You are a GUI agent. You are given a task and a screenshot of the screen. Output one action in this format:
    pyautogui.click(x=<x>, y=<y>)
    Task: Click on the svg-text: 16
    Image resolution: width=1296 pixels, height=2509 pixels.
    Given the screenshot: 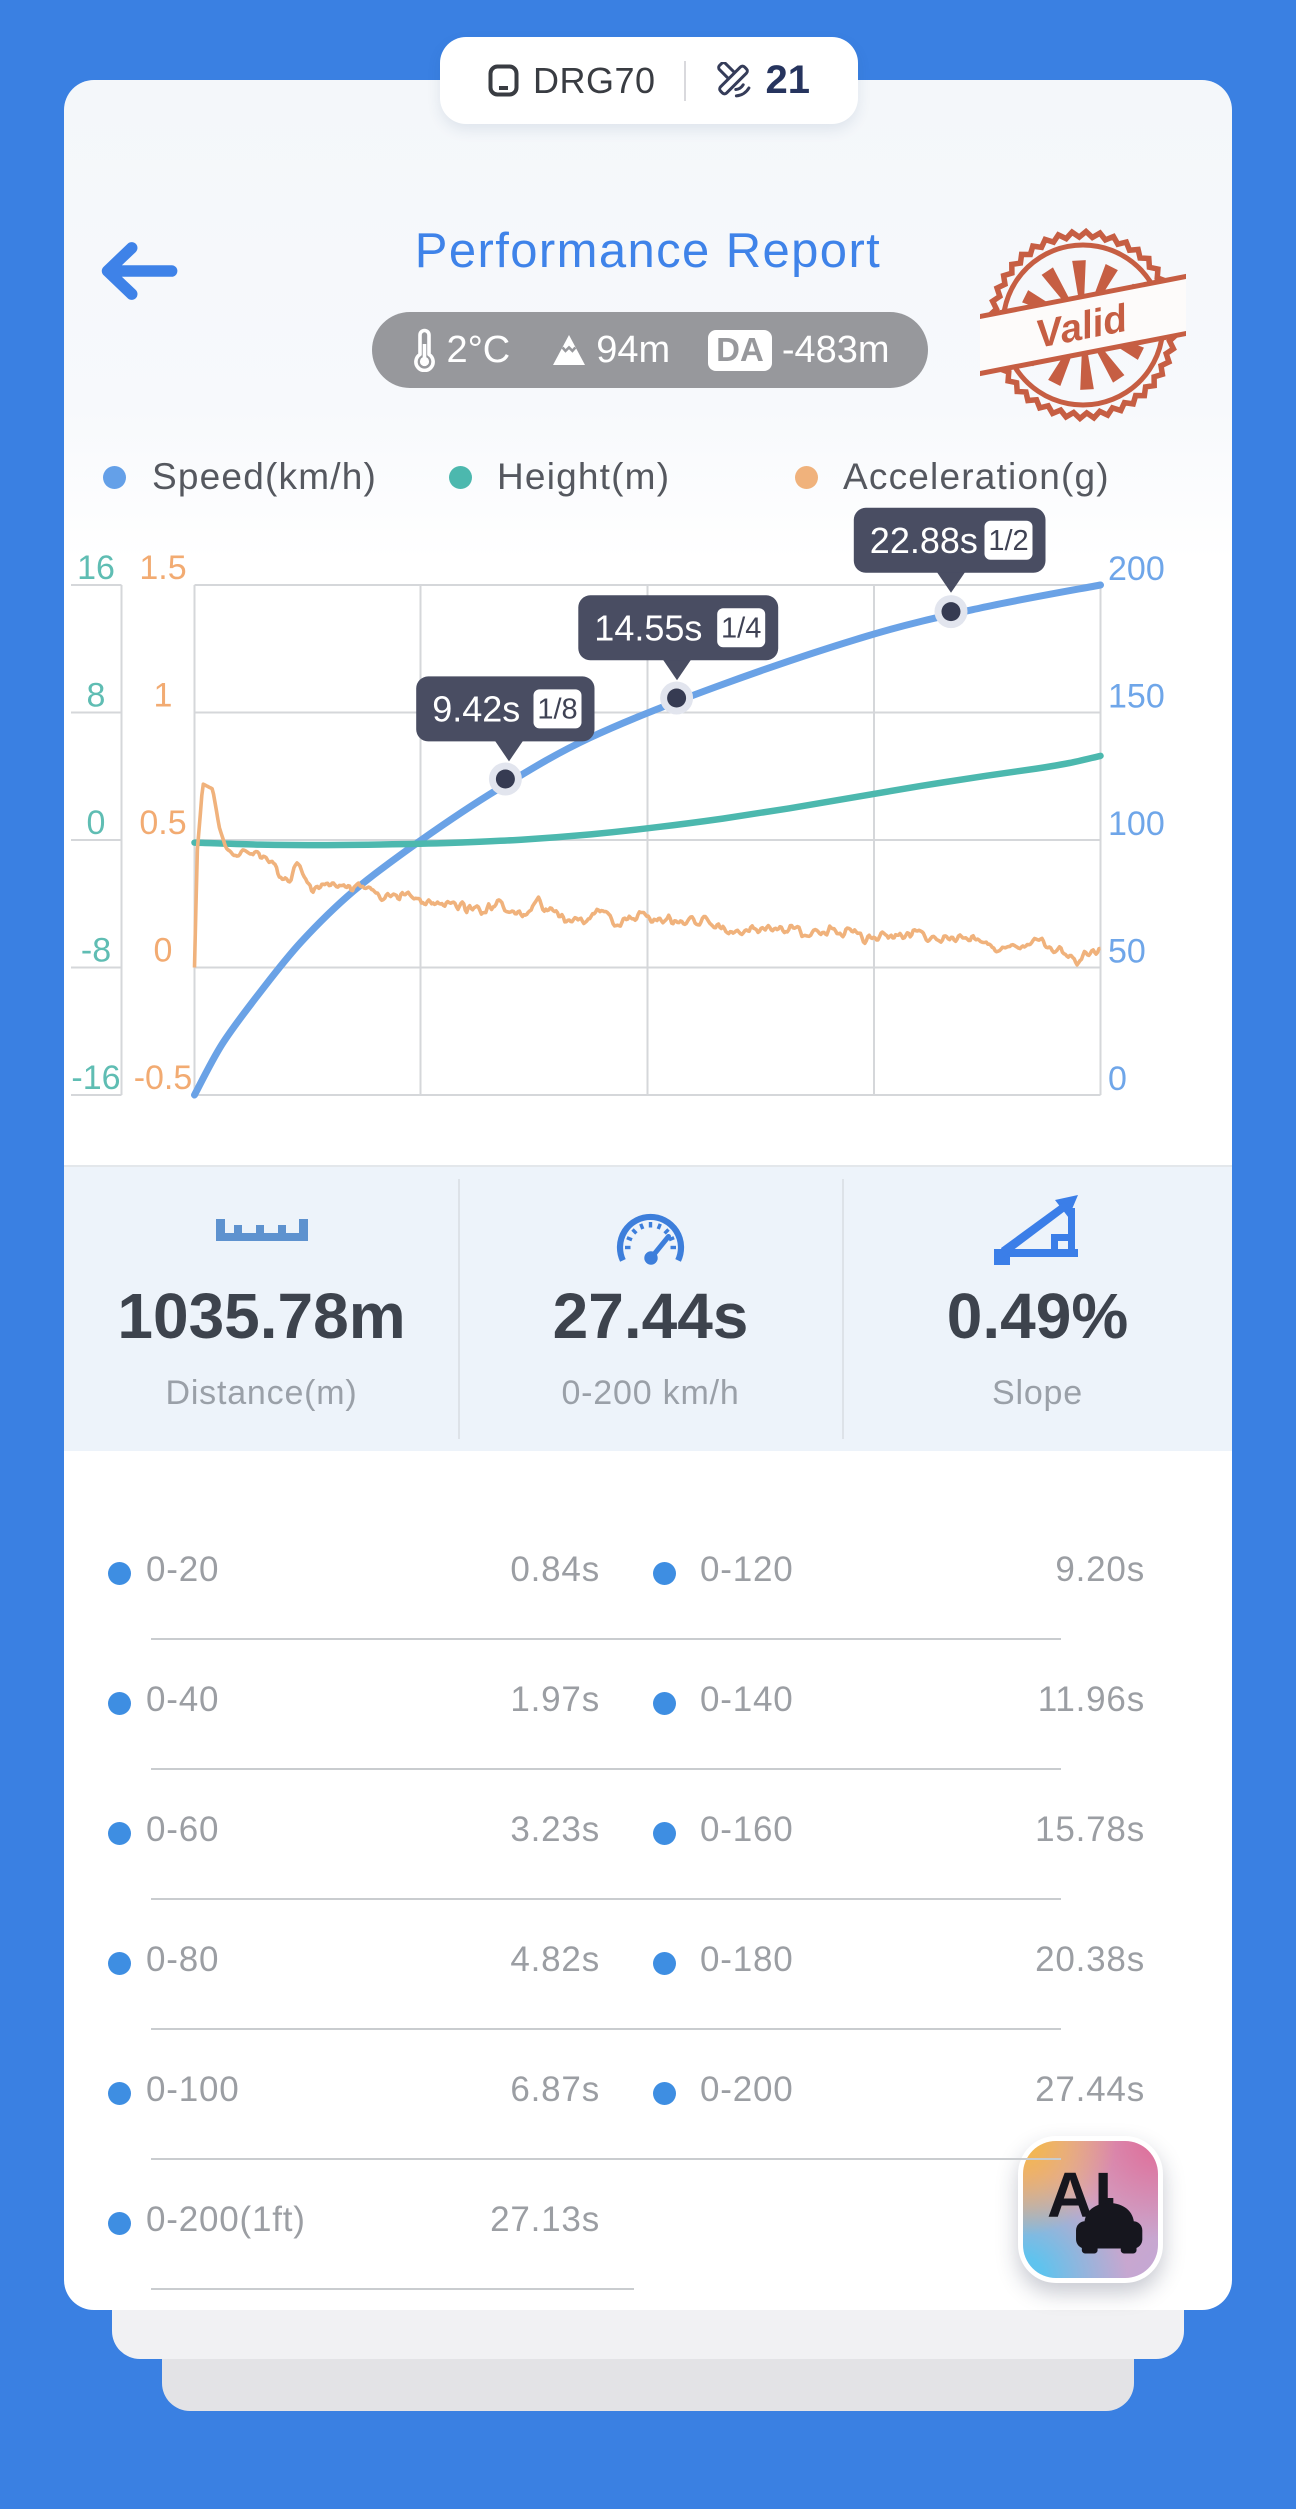 What is the action you would take?
    pyautogui.click(x=96, y=568)
    